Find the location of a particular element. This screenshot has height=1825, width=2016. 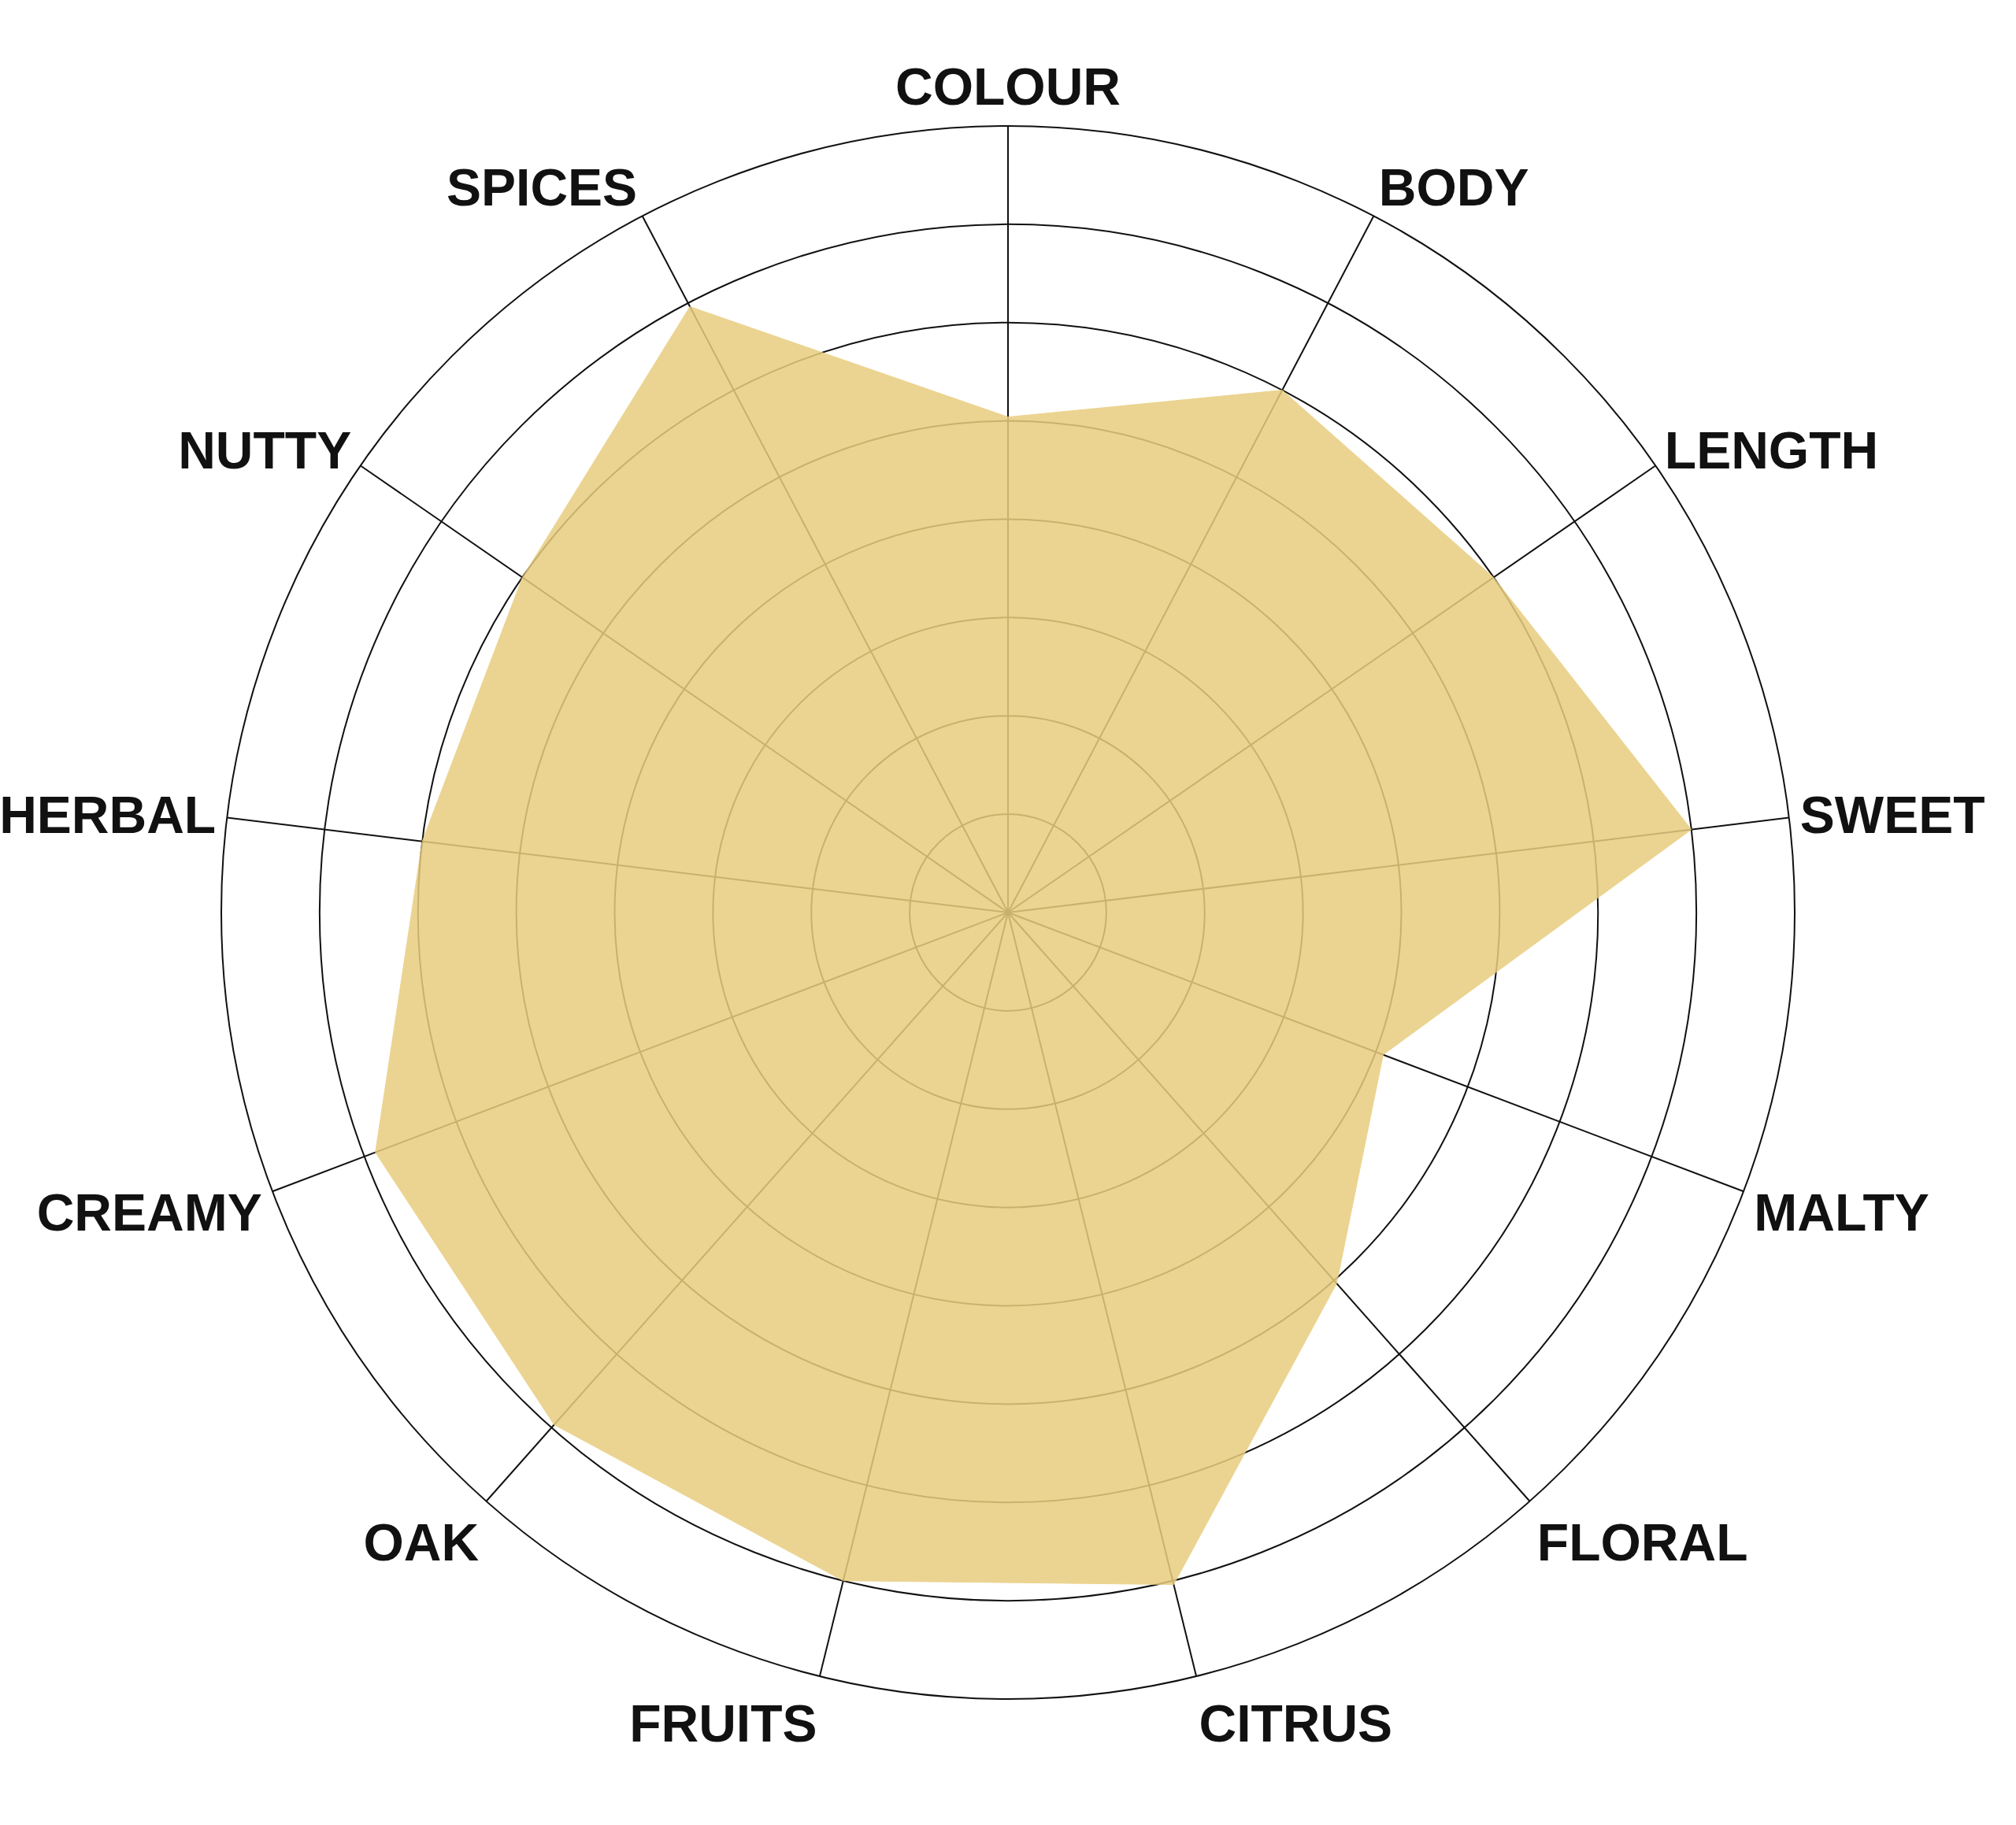

spoke-label: NUTTY is located at coordinates (265, 449).